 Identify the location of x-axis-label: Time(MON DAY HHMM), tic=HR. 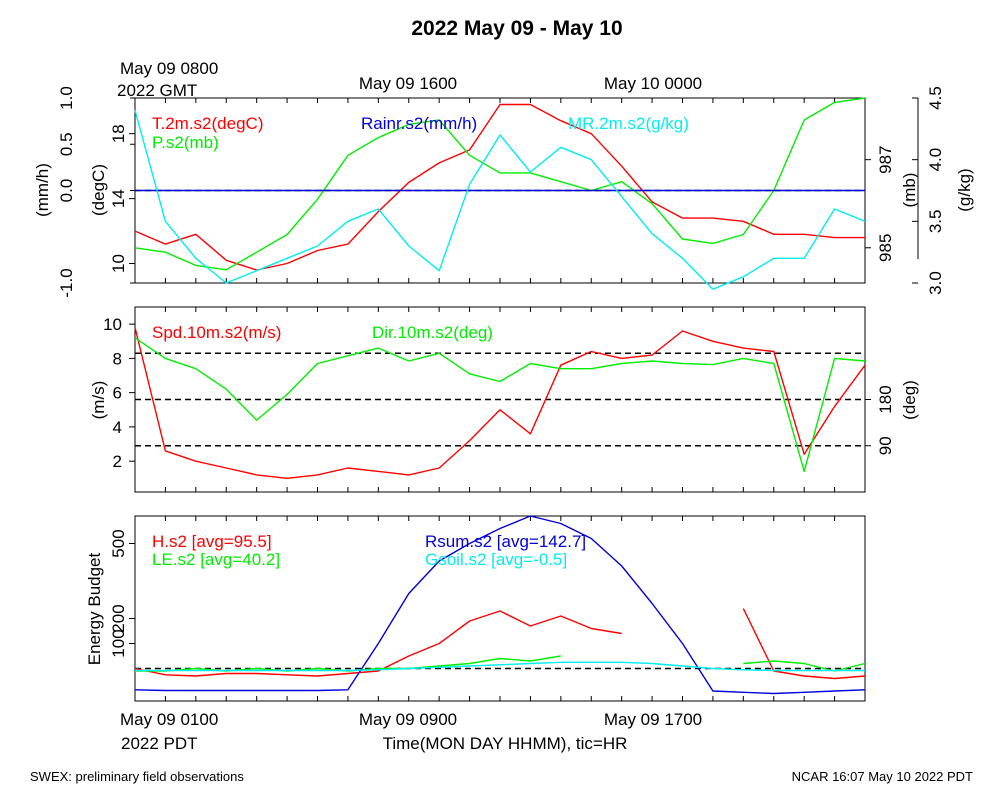
(505, 743).